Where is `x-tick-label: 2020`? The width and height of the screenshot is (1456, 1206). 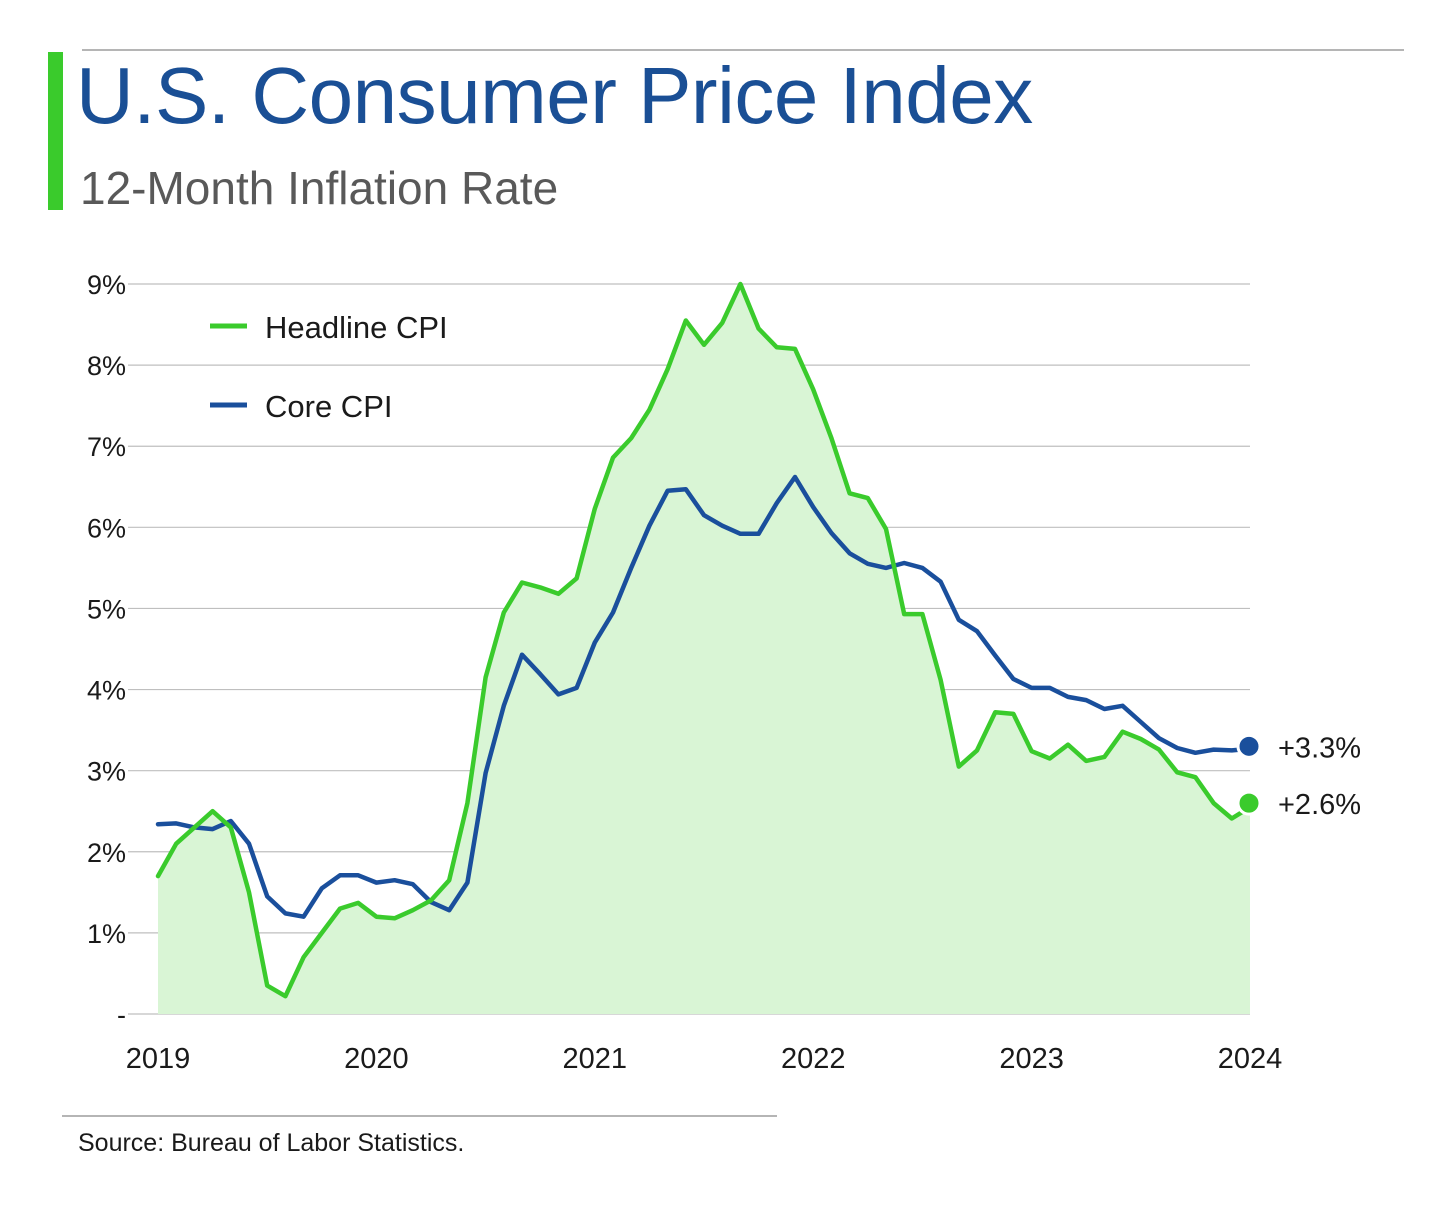 x-tick-label: 2020 is located at coordinates (376, 1059).